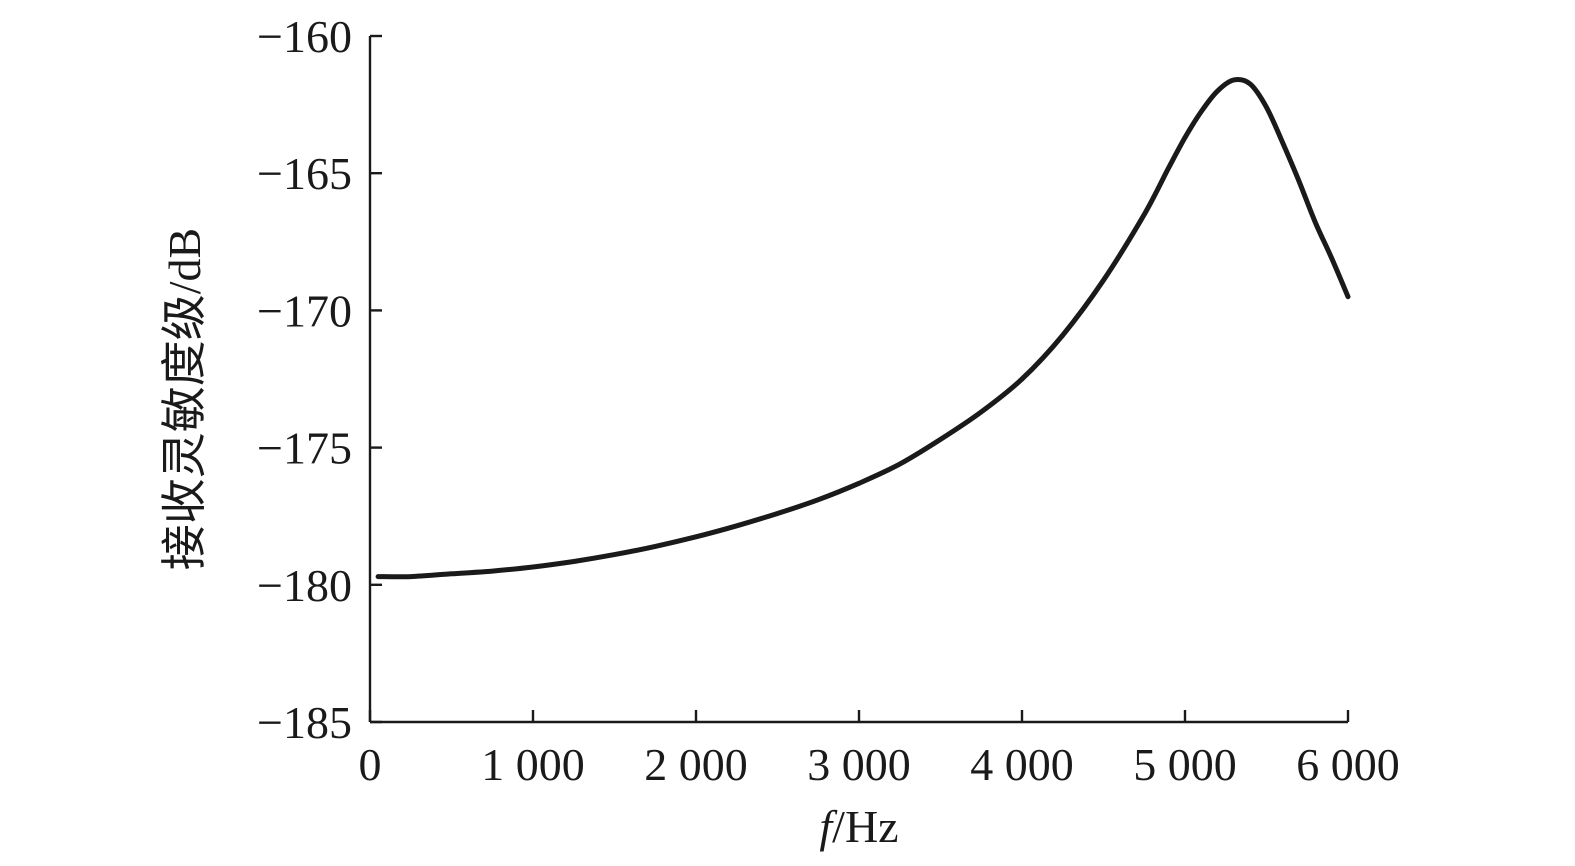 The image size is (1575, 866). What do you see at coordinates (1022, 764) in the screenshot?
I see `x-tick-label: 4 000` at bounding box center [1022, 764].